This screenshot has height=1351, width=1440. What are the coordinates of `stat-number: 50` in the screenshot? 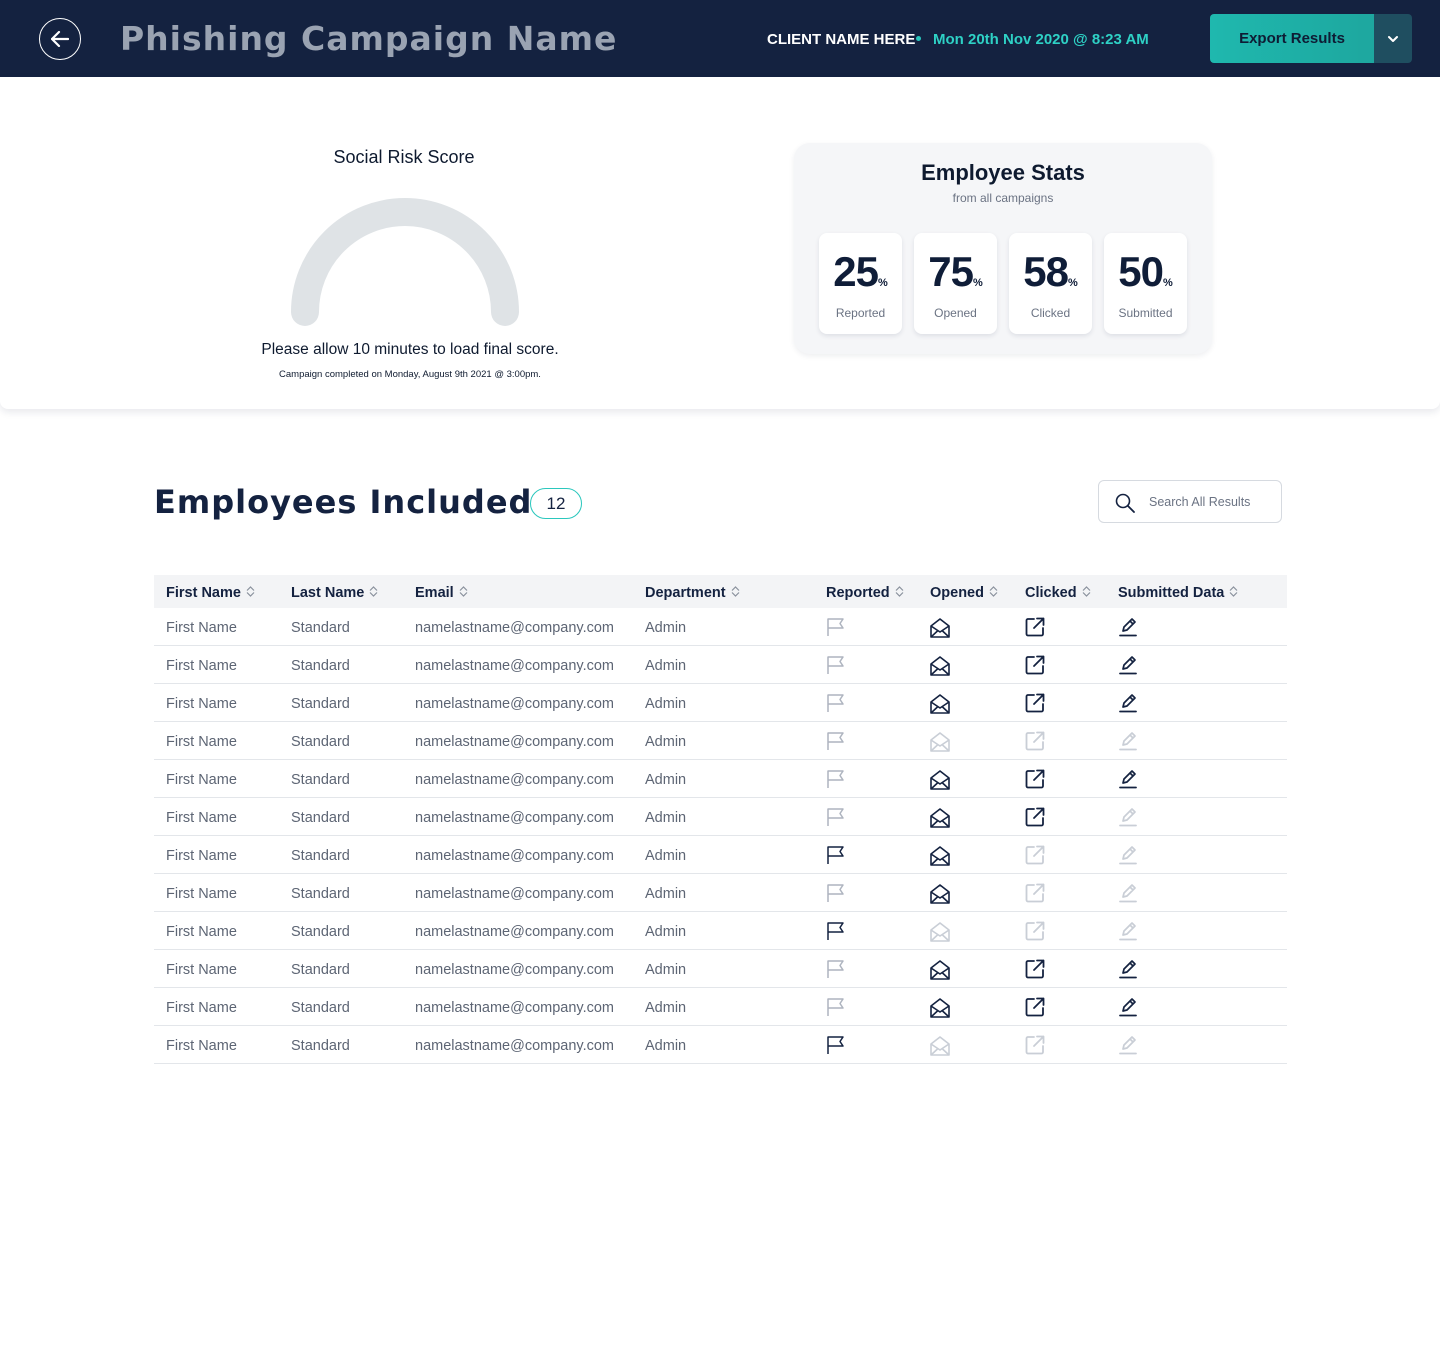 It's located at (1141, 271).